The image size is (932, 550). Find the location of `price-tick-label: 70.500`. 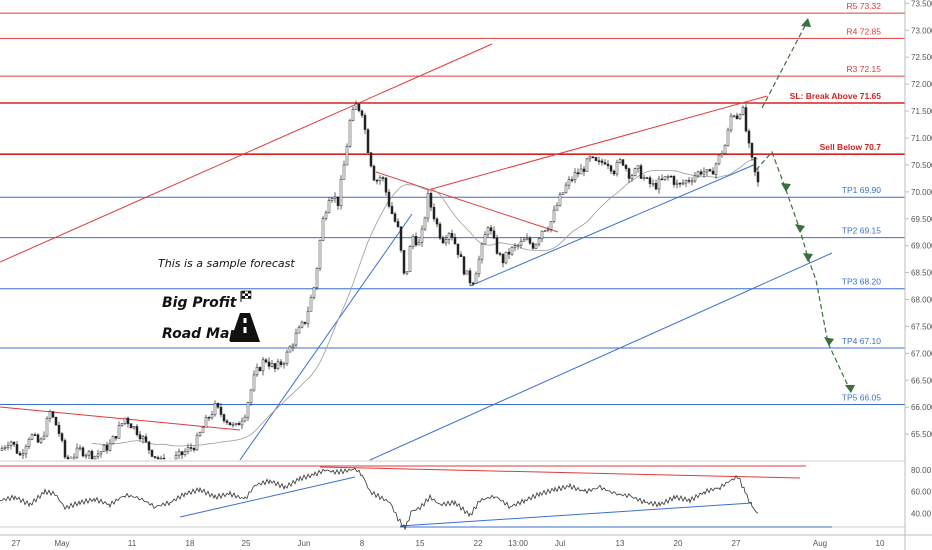

price-tick-label: 70.500 is located at coordinates (921, 165).